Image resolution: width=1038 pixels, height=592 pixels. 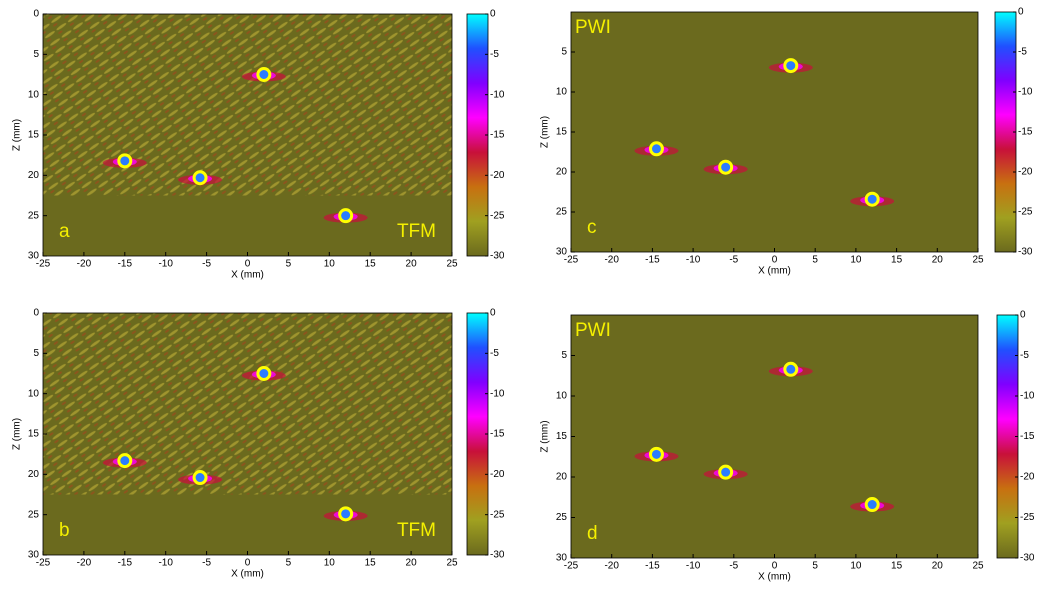 I want to click on y-tick-label: 20, so click(x=562, y=477).